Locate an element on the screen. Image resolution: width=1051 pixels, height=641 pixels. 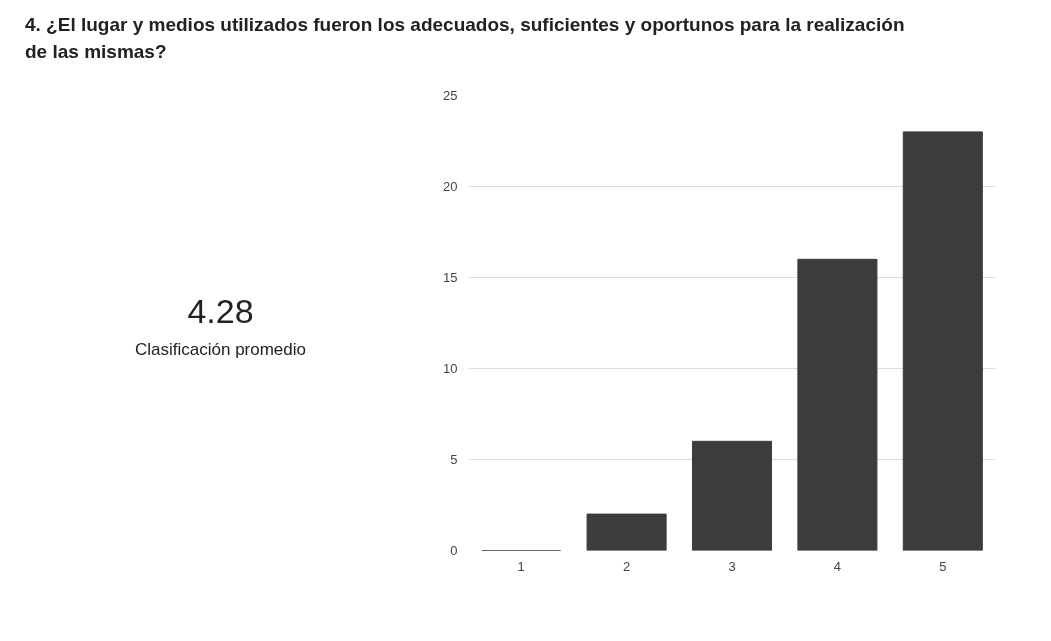
x-tick-label: 2 is located at coordinates (626, 566).